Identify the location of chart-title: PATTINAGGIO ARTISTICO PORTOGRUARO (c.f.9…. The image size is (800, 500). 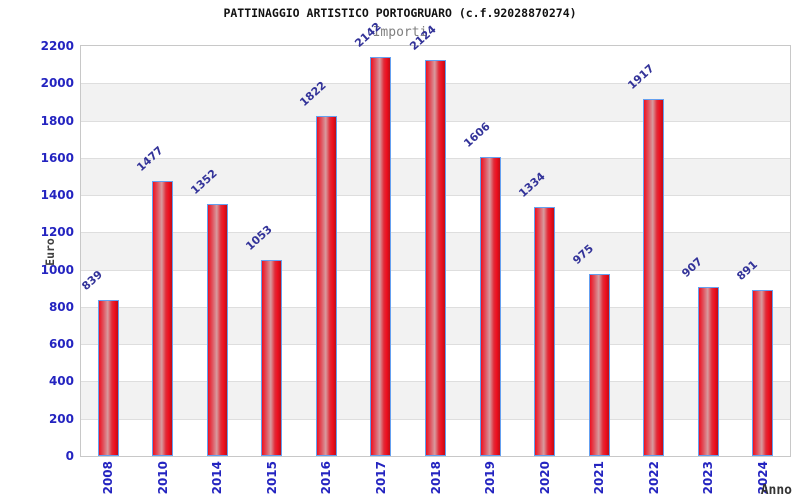
(400, 13).